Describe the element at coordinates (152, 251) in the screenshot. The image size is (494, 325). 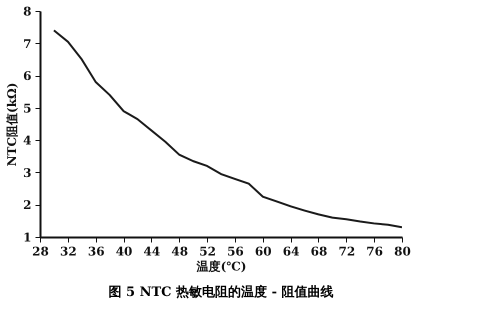
I see `x-tick-label: 44` at that location.